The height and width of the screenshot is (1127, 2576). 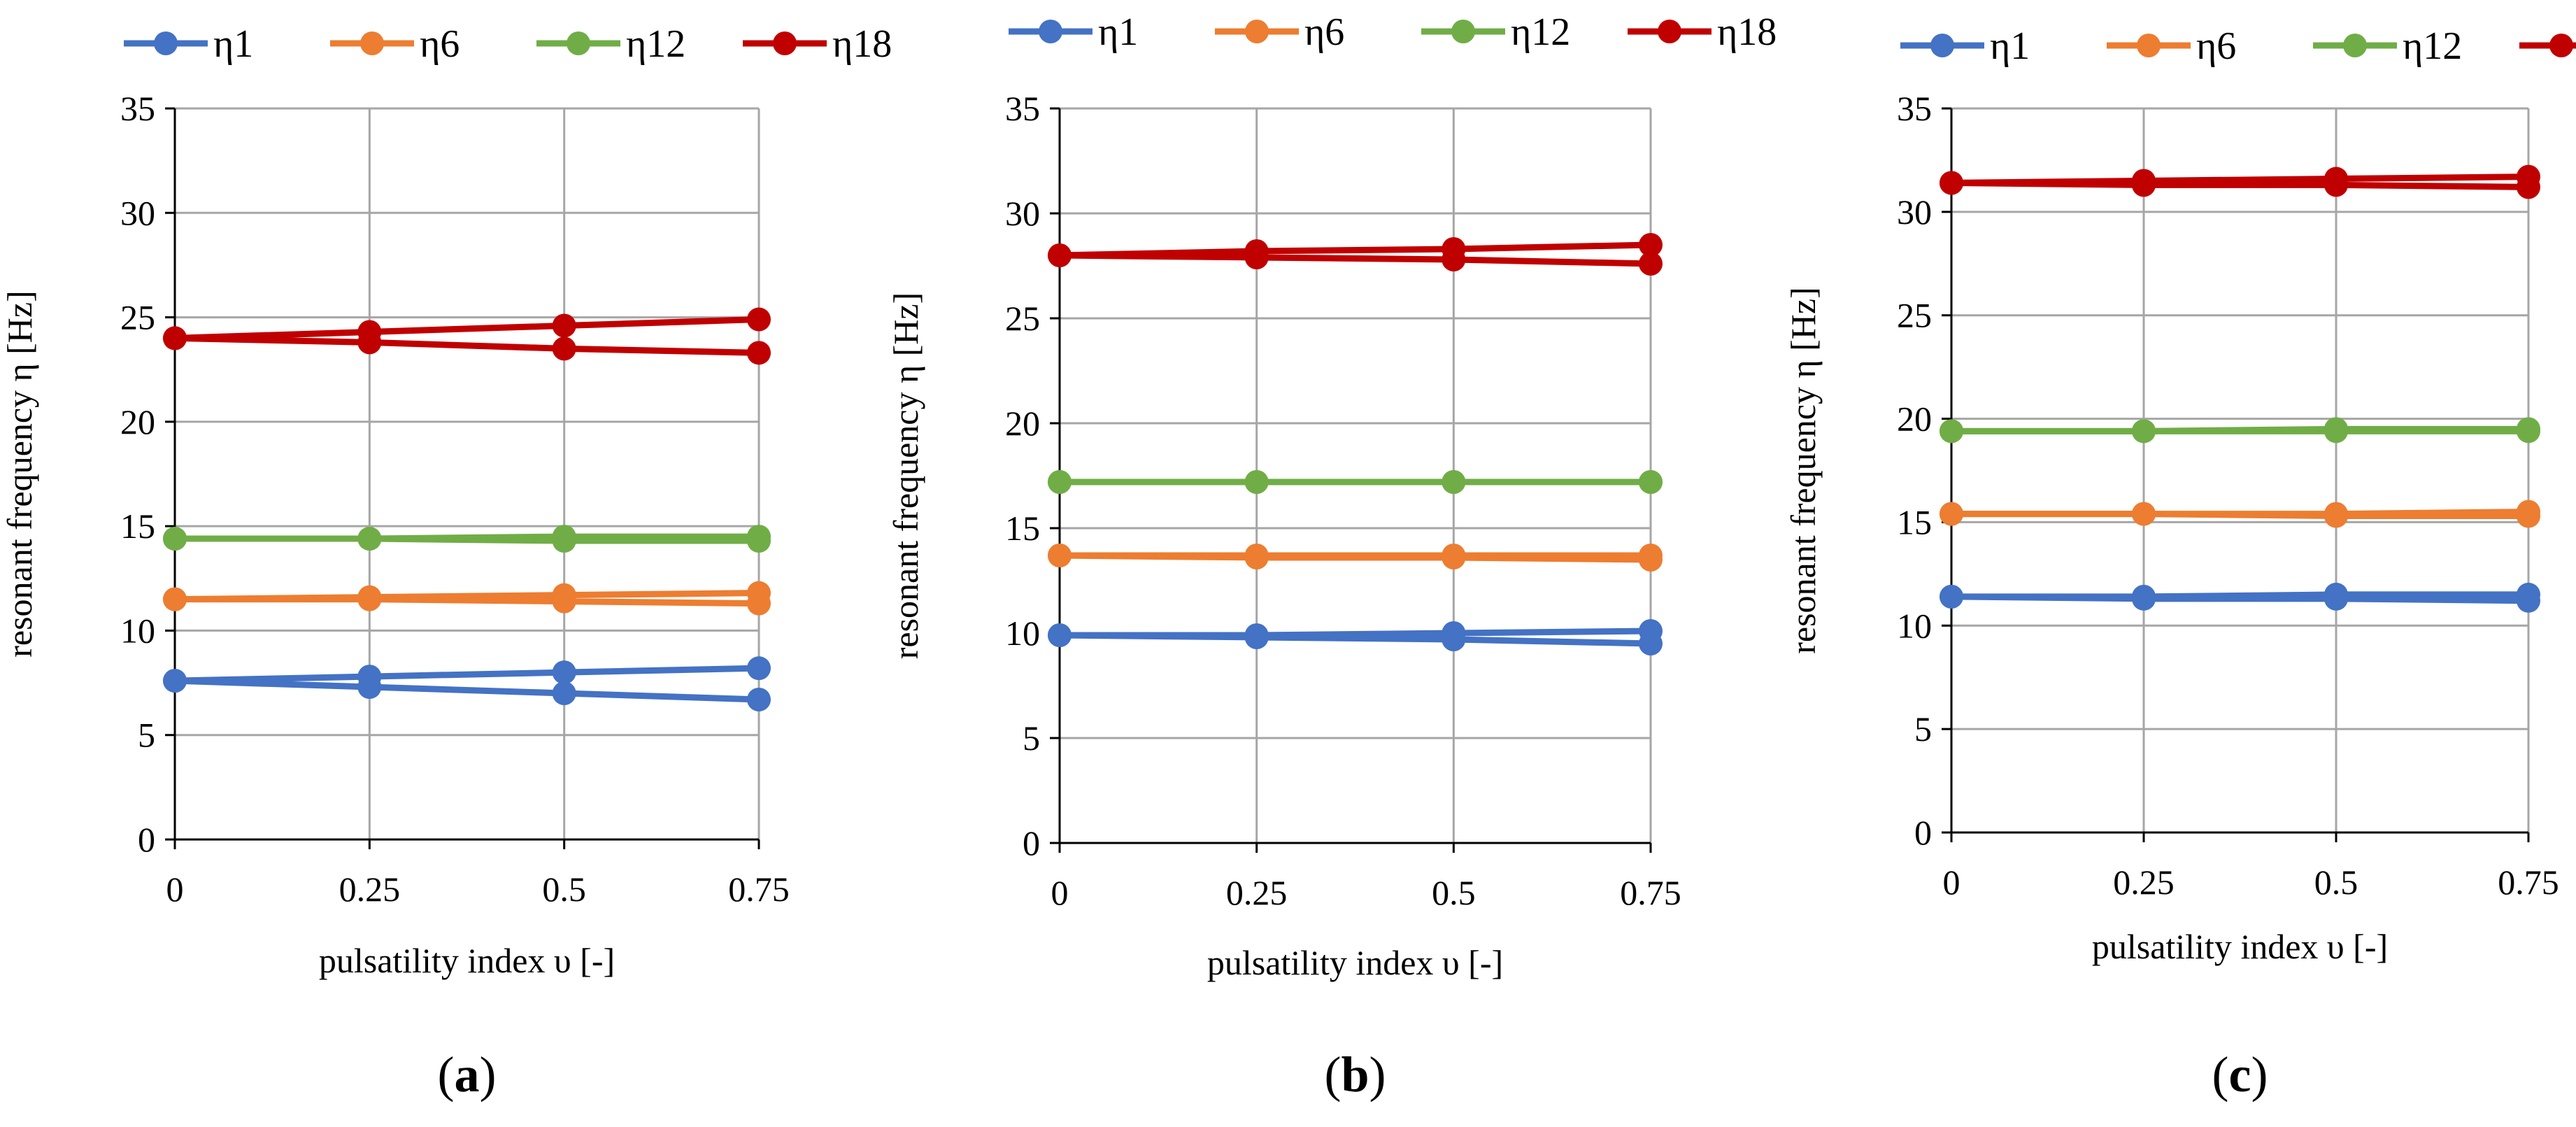 I want to click on y-tick-label: 25, so click(x=1022, y=318).